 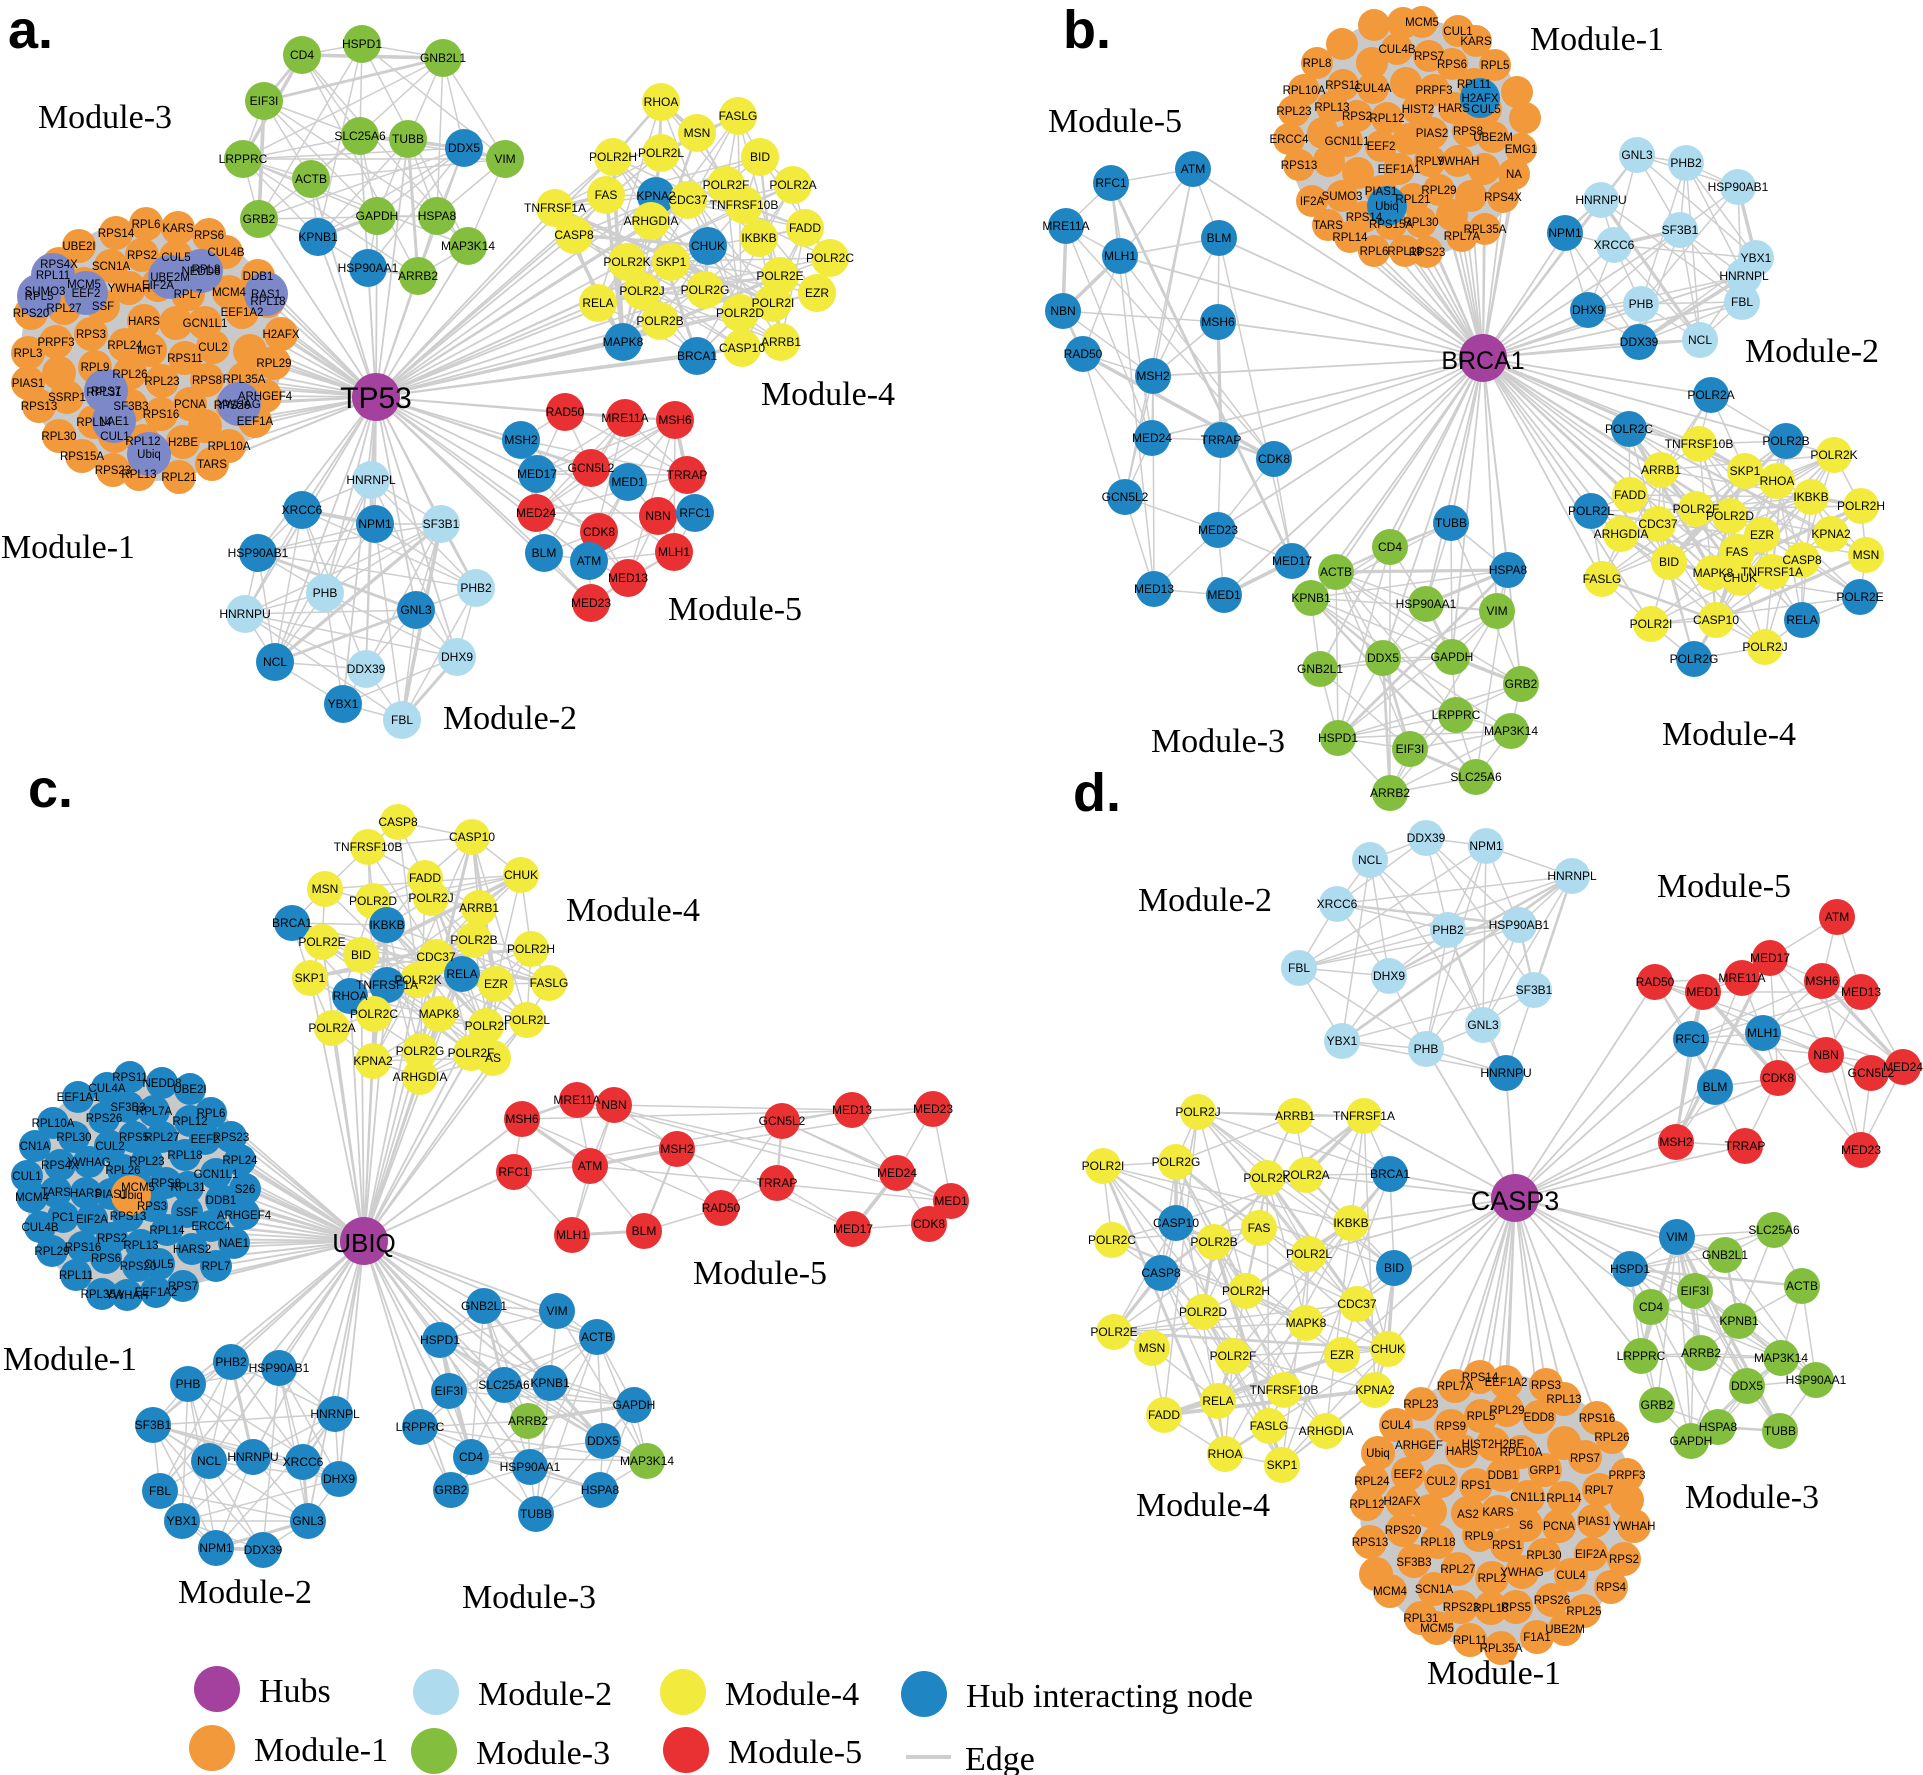 What do you see at coordinates (1537, 1638) in the screenshot?
I see `svg-text: F1A1` at bounding box center [1537, 1638].